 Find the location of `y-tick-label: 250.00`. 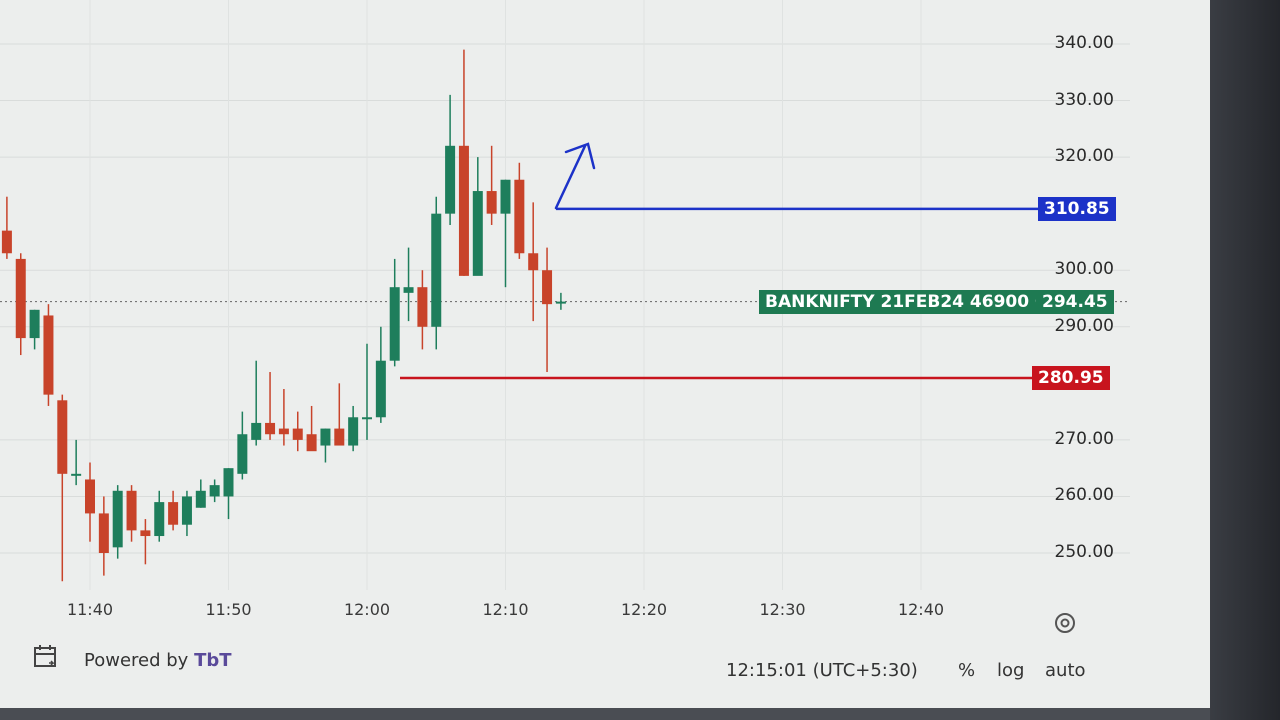

y-tick-label: 250.00 is located at coordinates (1084, 552).